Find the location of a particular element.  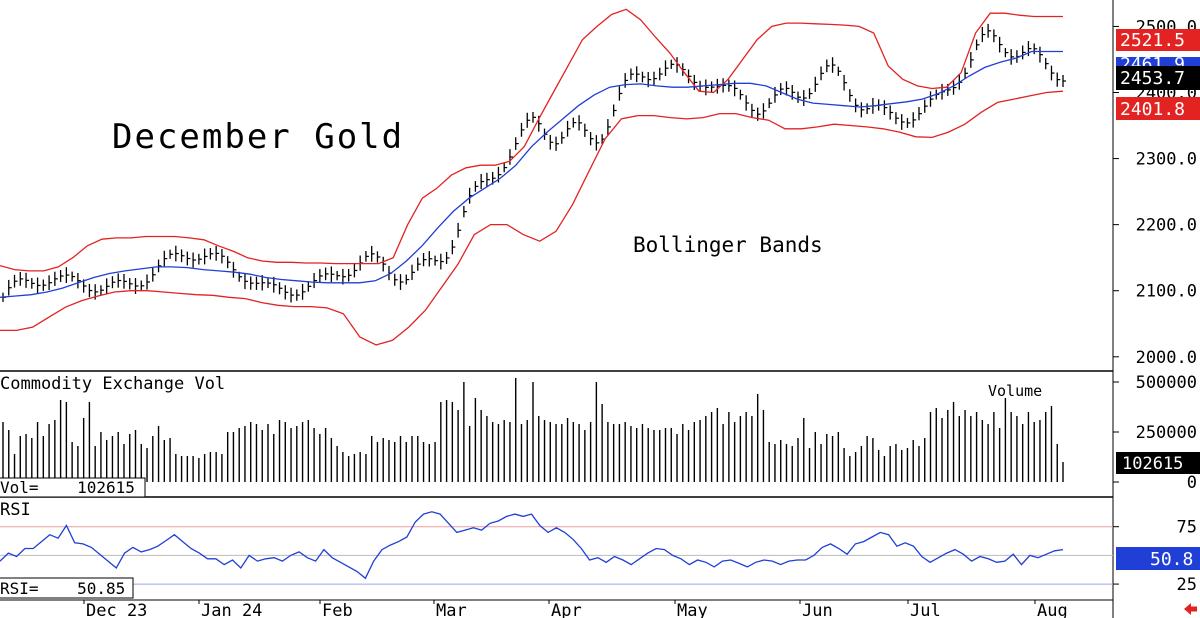

volume-readout: Vol= 102615 is located at coordinates (67, 487).